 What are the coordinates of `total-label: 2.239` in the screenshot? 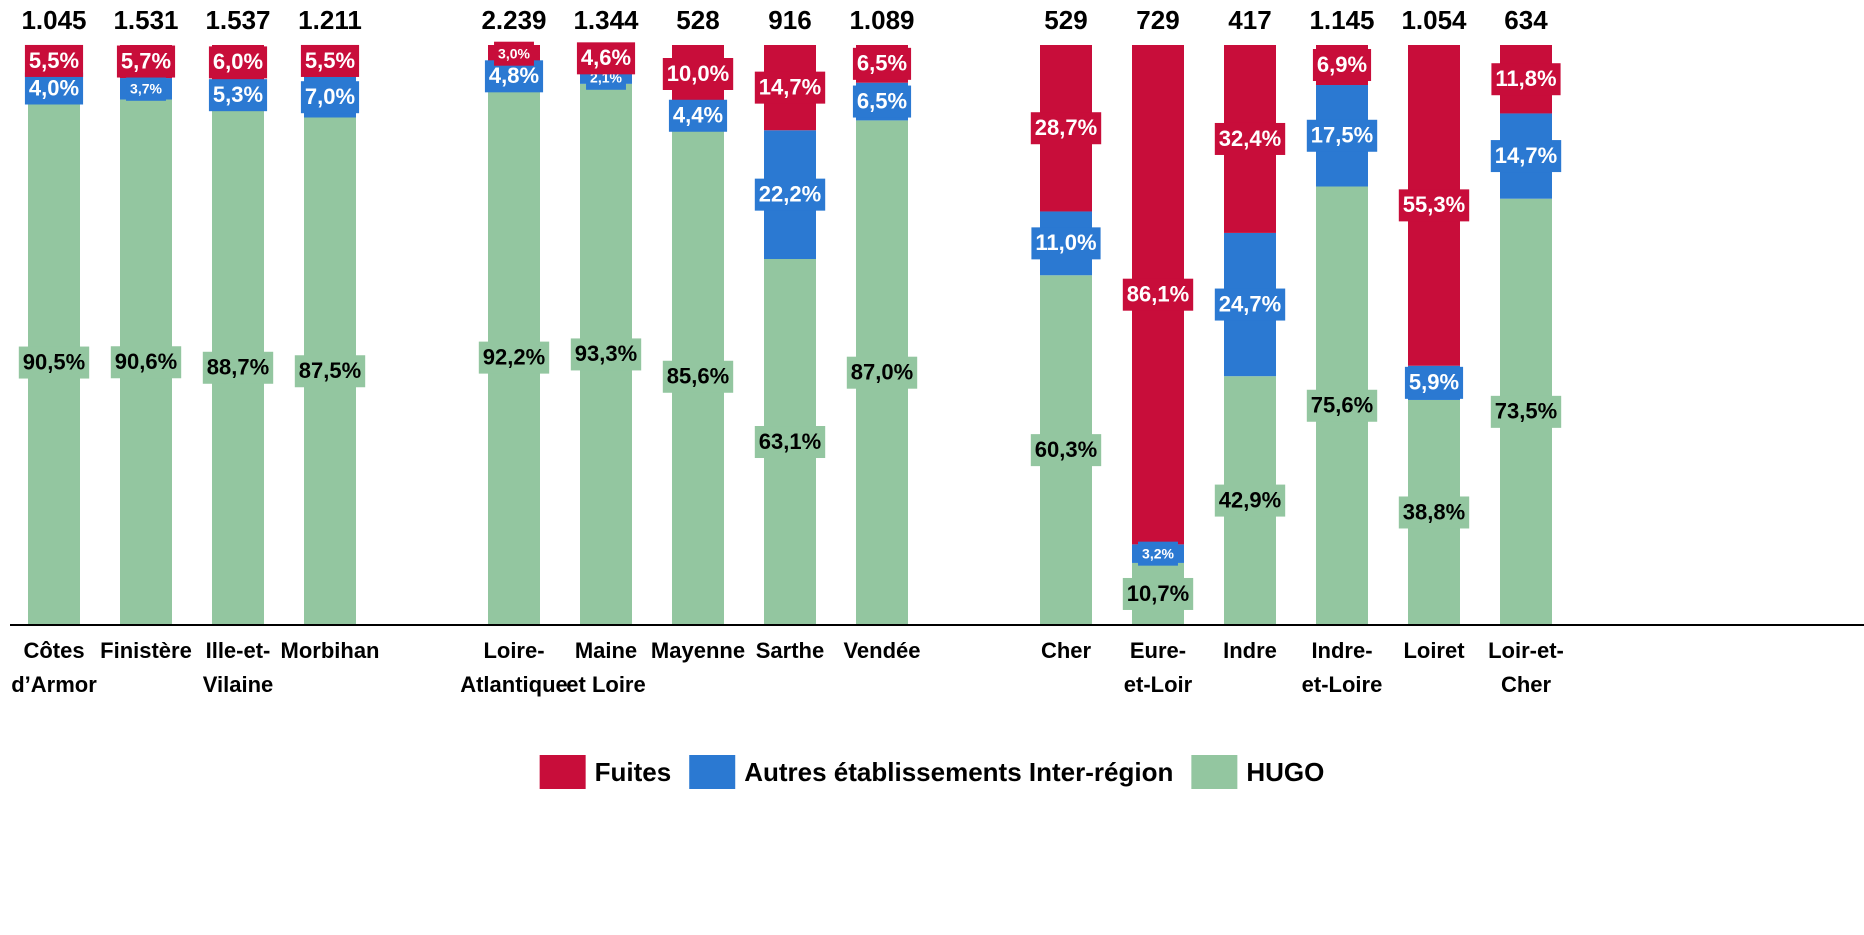 It's located at (513, 20).